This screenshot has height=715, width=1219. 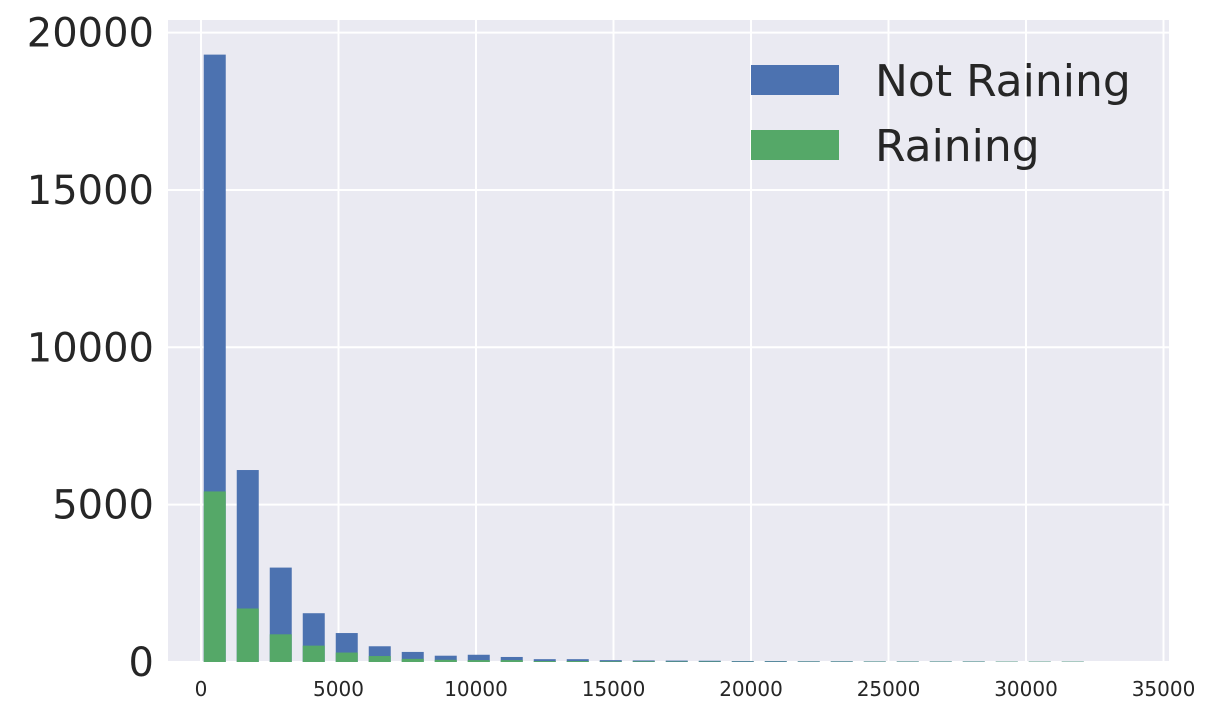 I want to click on x-tick-label: 25000, so click(x=889, y=689).